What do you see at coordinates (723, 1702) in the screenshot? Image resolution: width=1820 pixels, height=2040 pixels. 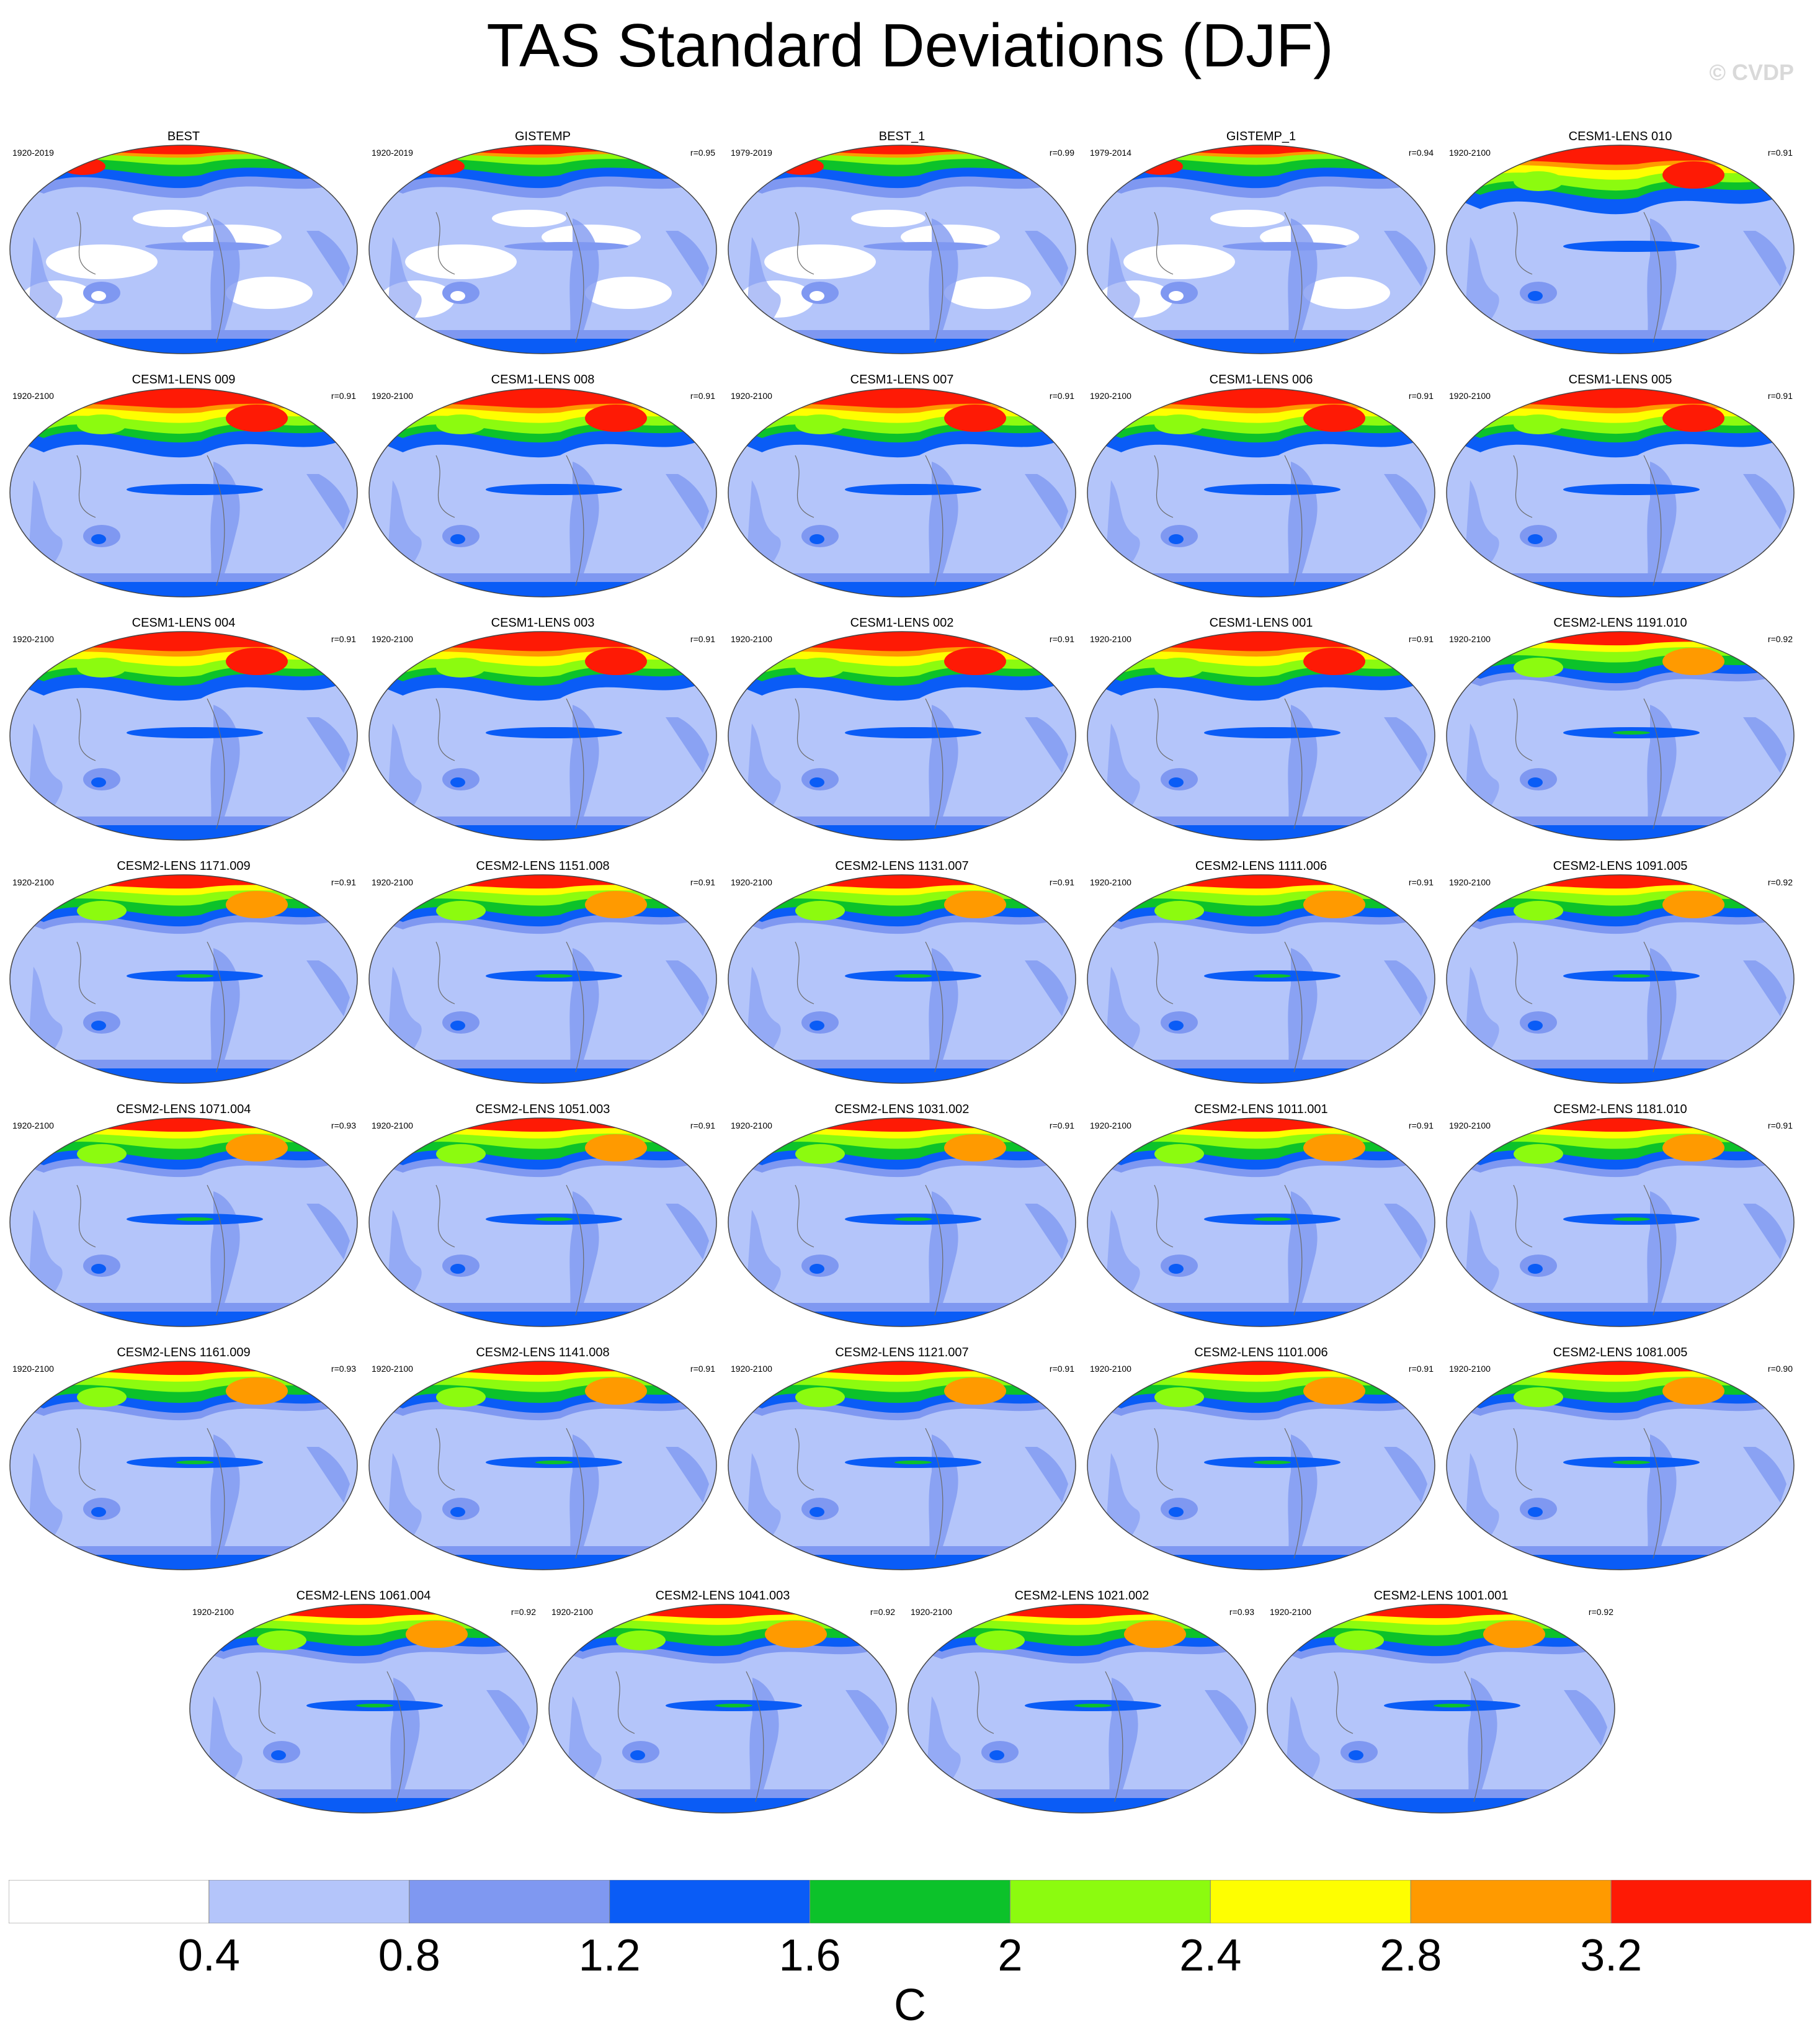 I see `map-panel: CESM2-LENS 1041.003 1920-2100 r=0.92` at bounding box center [723, 1702].